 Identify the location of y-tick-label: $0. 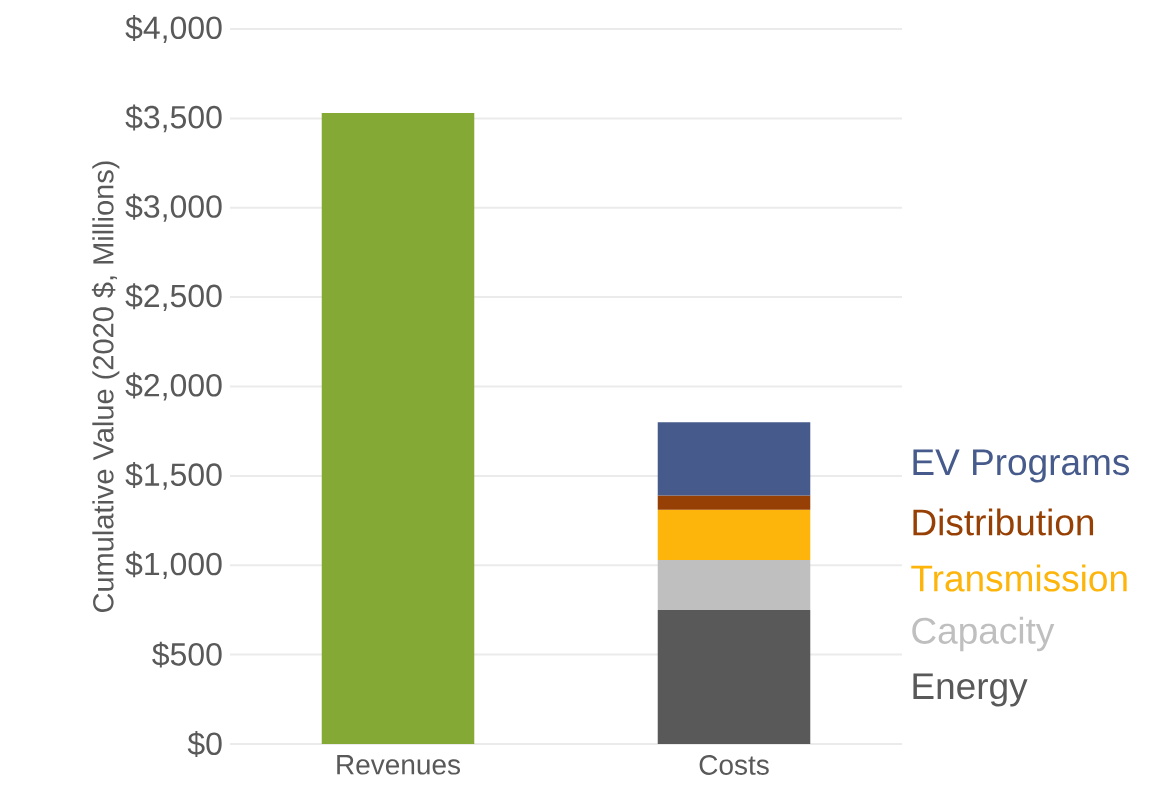
(204, 744).